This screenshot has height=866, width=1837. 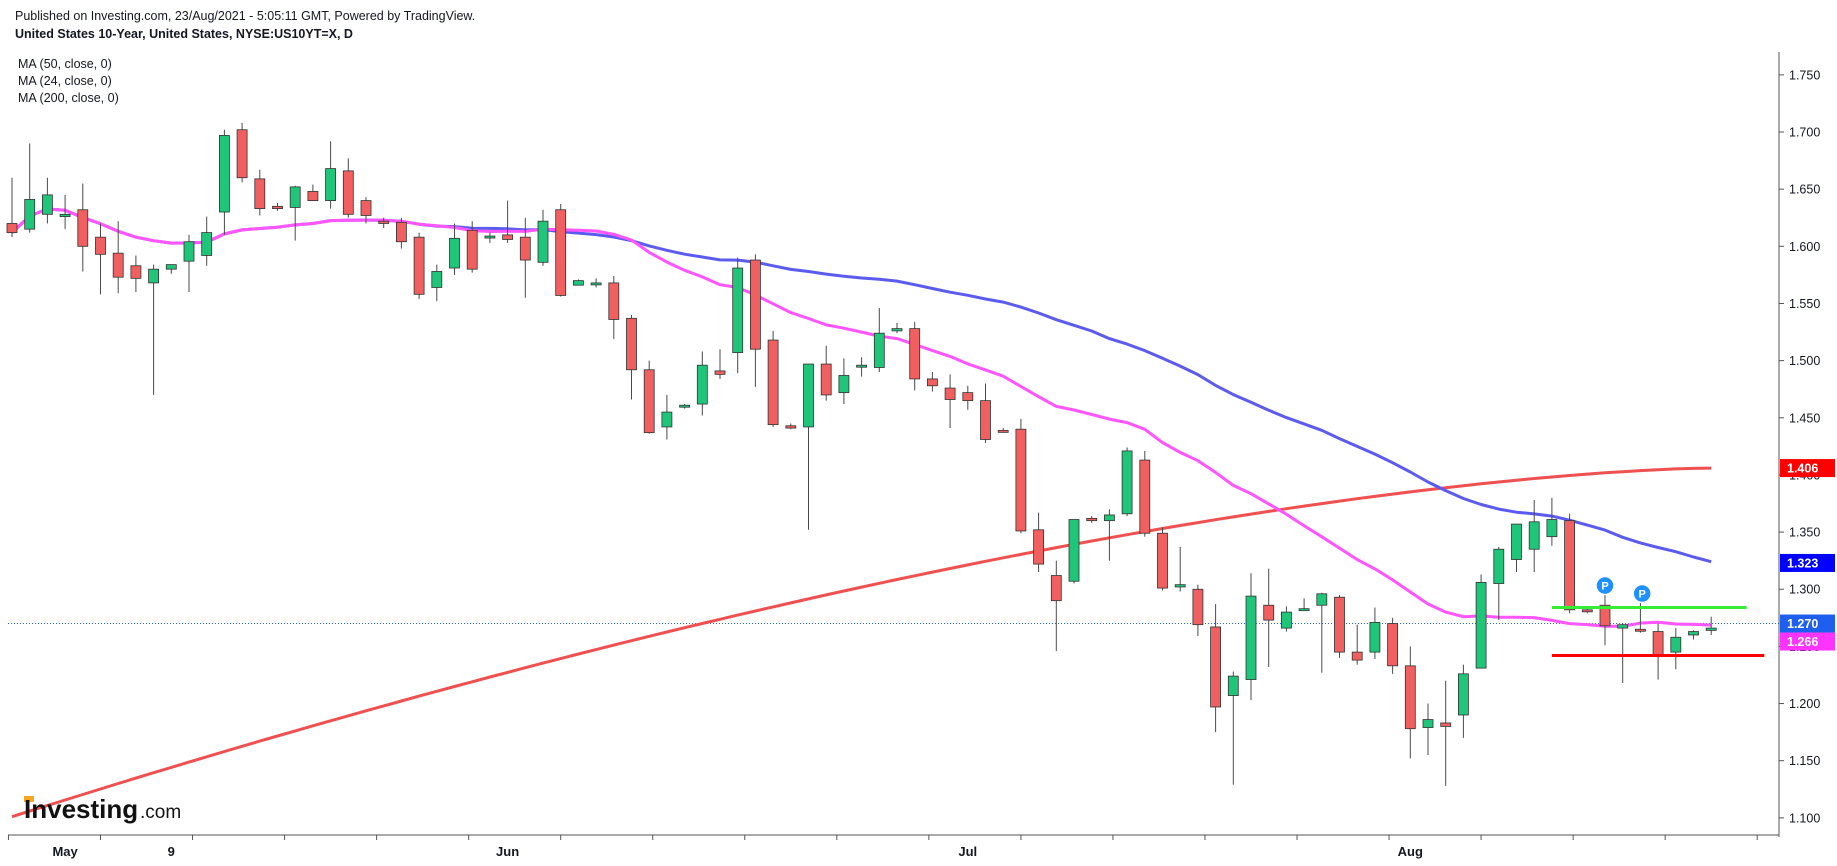 What do you see at coordinates (1804, 190) in the screenshot?
I see `y-tick-label: 1.650` at bounding box center [1804, 190].